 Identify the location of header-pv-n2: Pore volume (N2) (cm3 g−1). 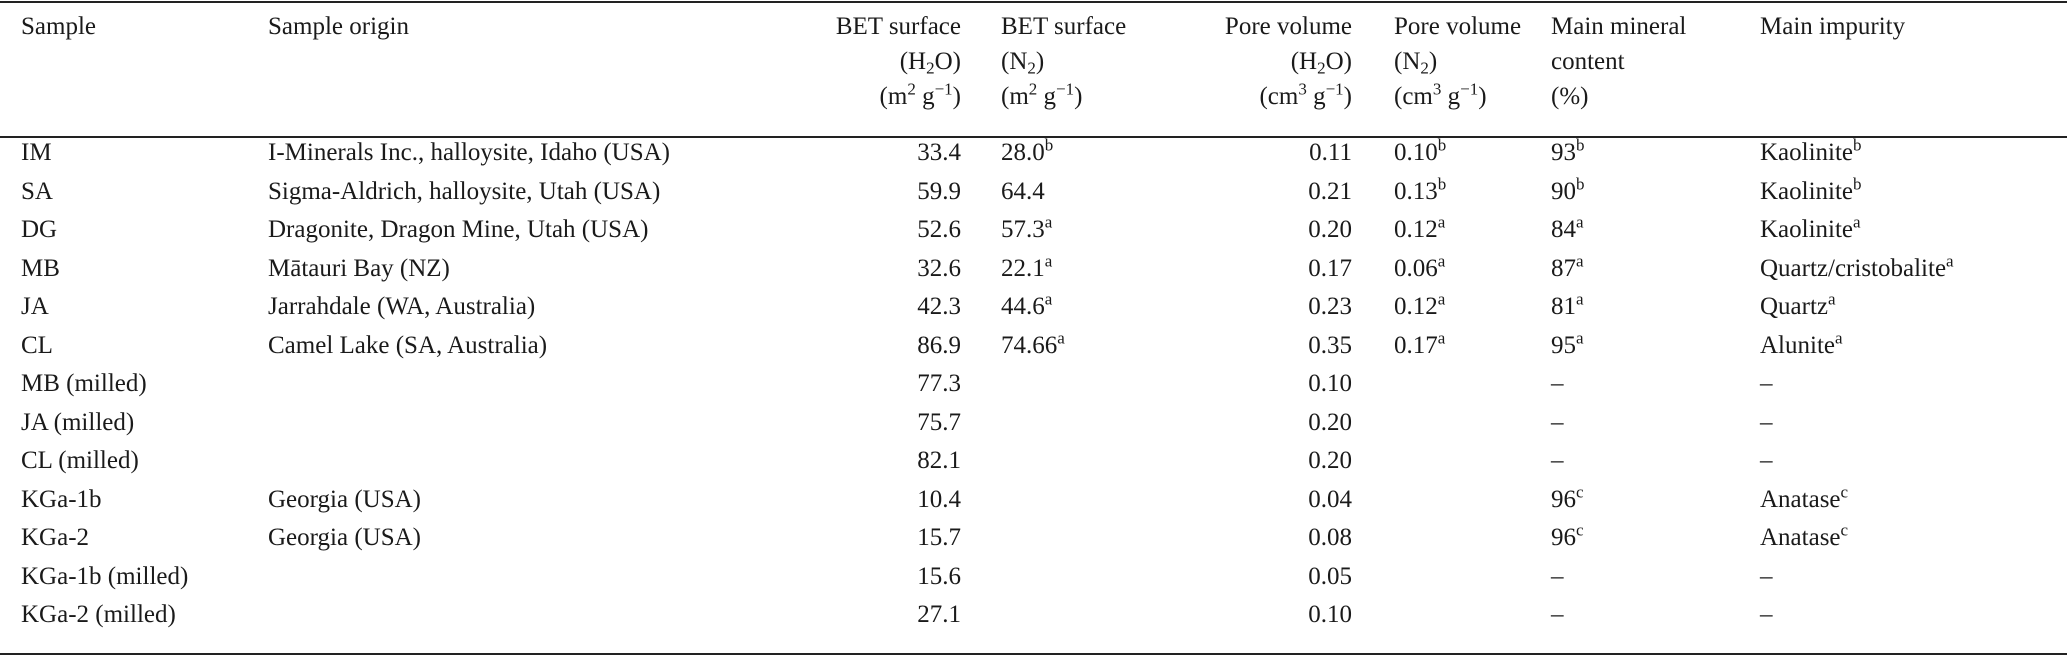
(1472, 66).